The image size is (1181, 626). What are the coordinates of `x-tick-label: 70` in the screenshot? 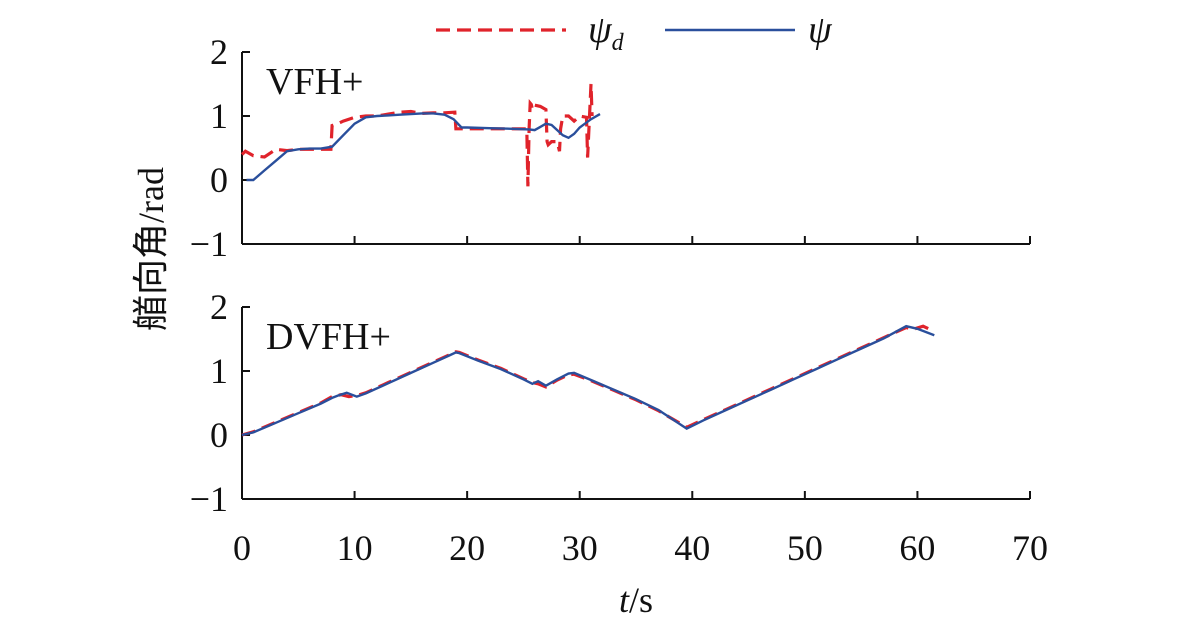 It's located at (1030, 548).